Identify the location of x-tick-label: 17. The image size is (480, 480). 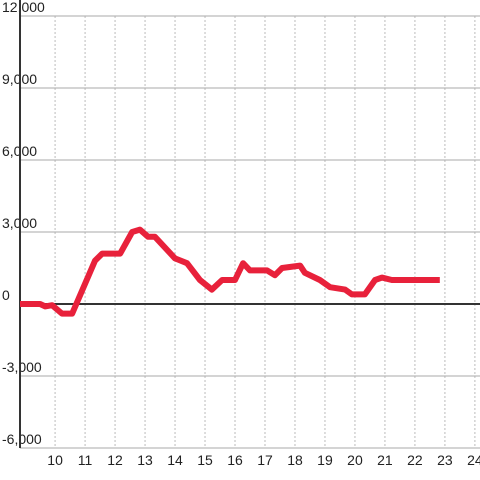
(265, 460).